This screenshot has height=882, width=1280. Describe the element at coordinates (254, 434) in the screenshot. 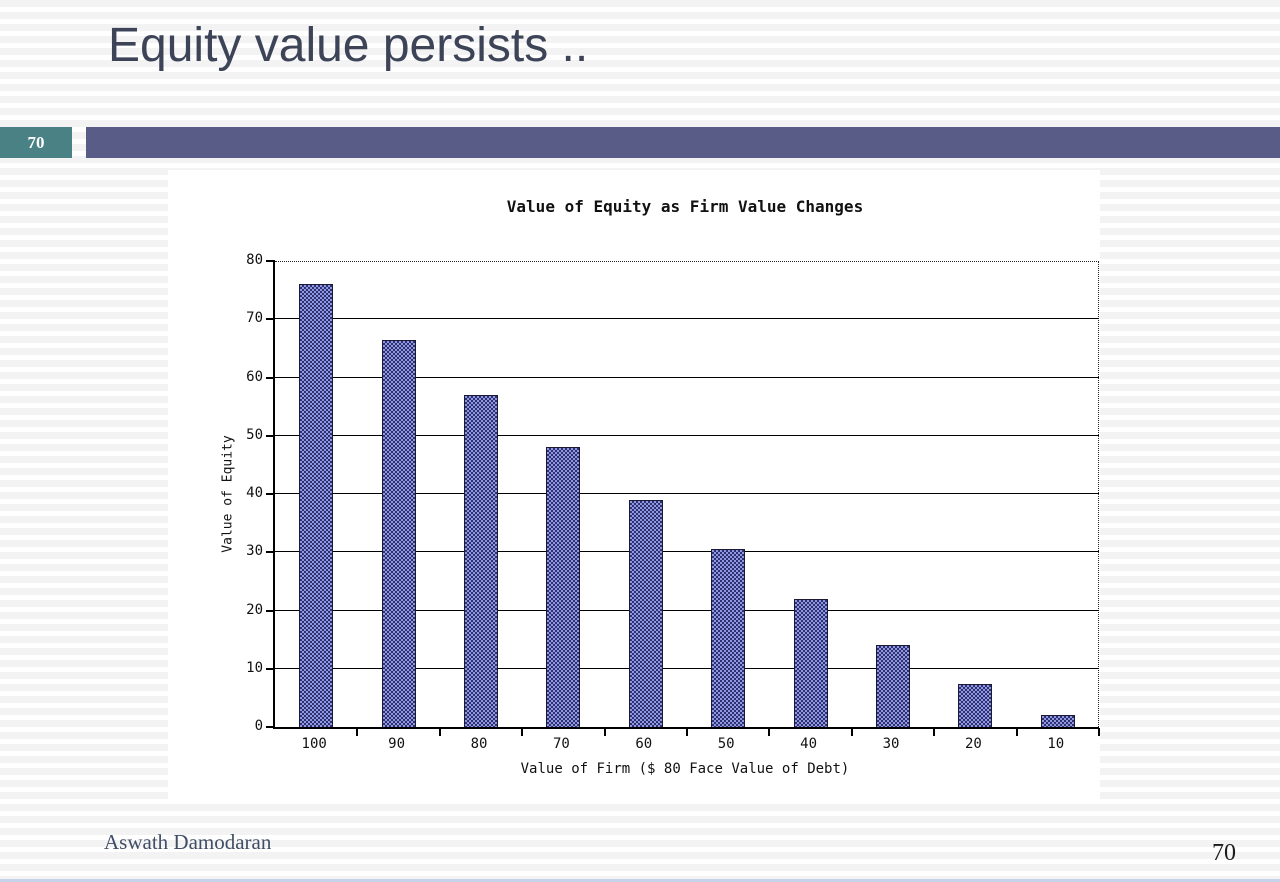

I see `y-tick-label-50: 50` at that location.